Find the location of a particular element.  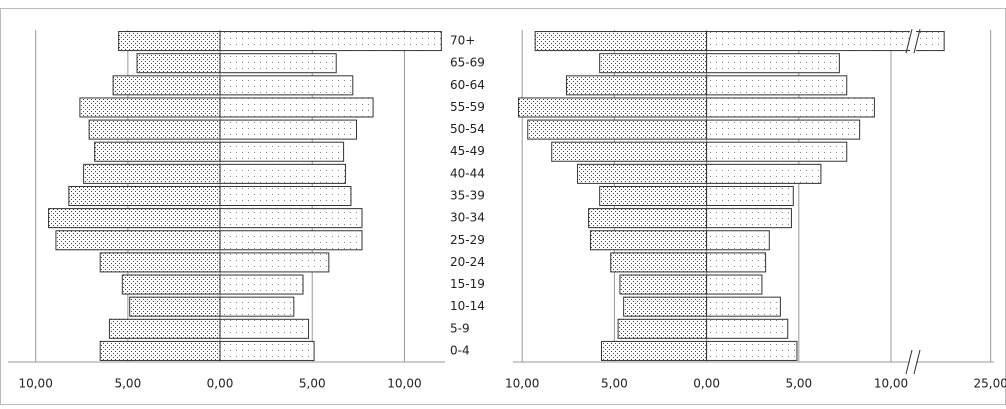

category-label: 65-69 is located at coordinates (467, 63).